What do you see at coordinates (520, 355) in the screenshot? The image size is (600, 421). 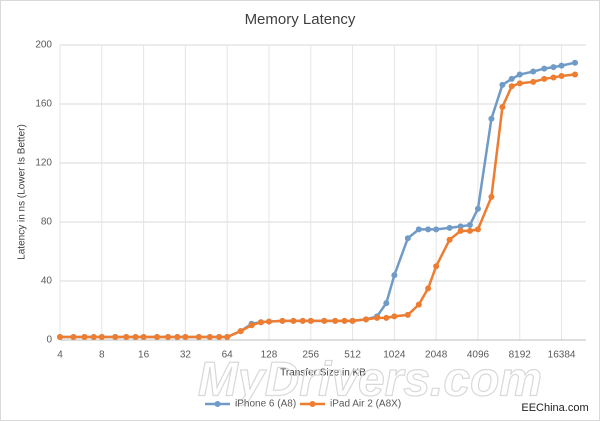 I see `x-tick-label: 8192` at bounding box center [520, 355].